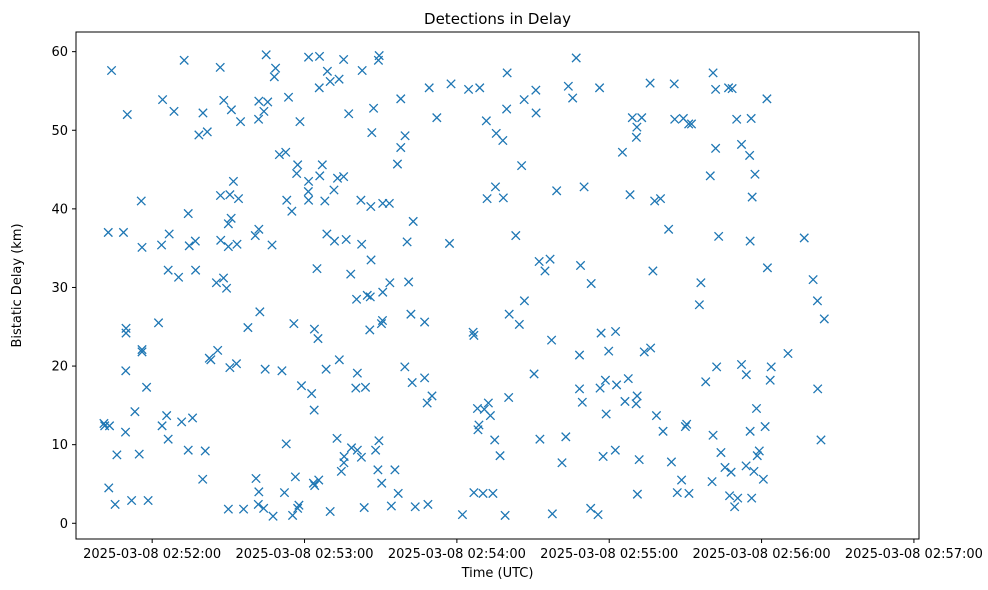  I want to click on y-tick-label: 50, so click(59, 131).